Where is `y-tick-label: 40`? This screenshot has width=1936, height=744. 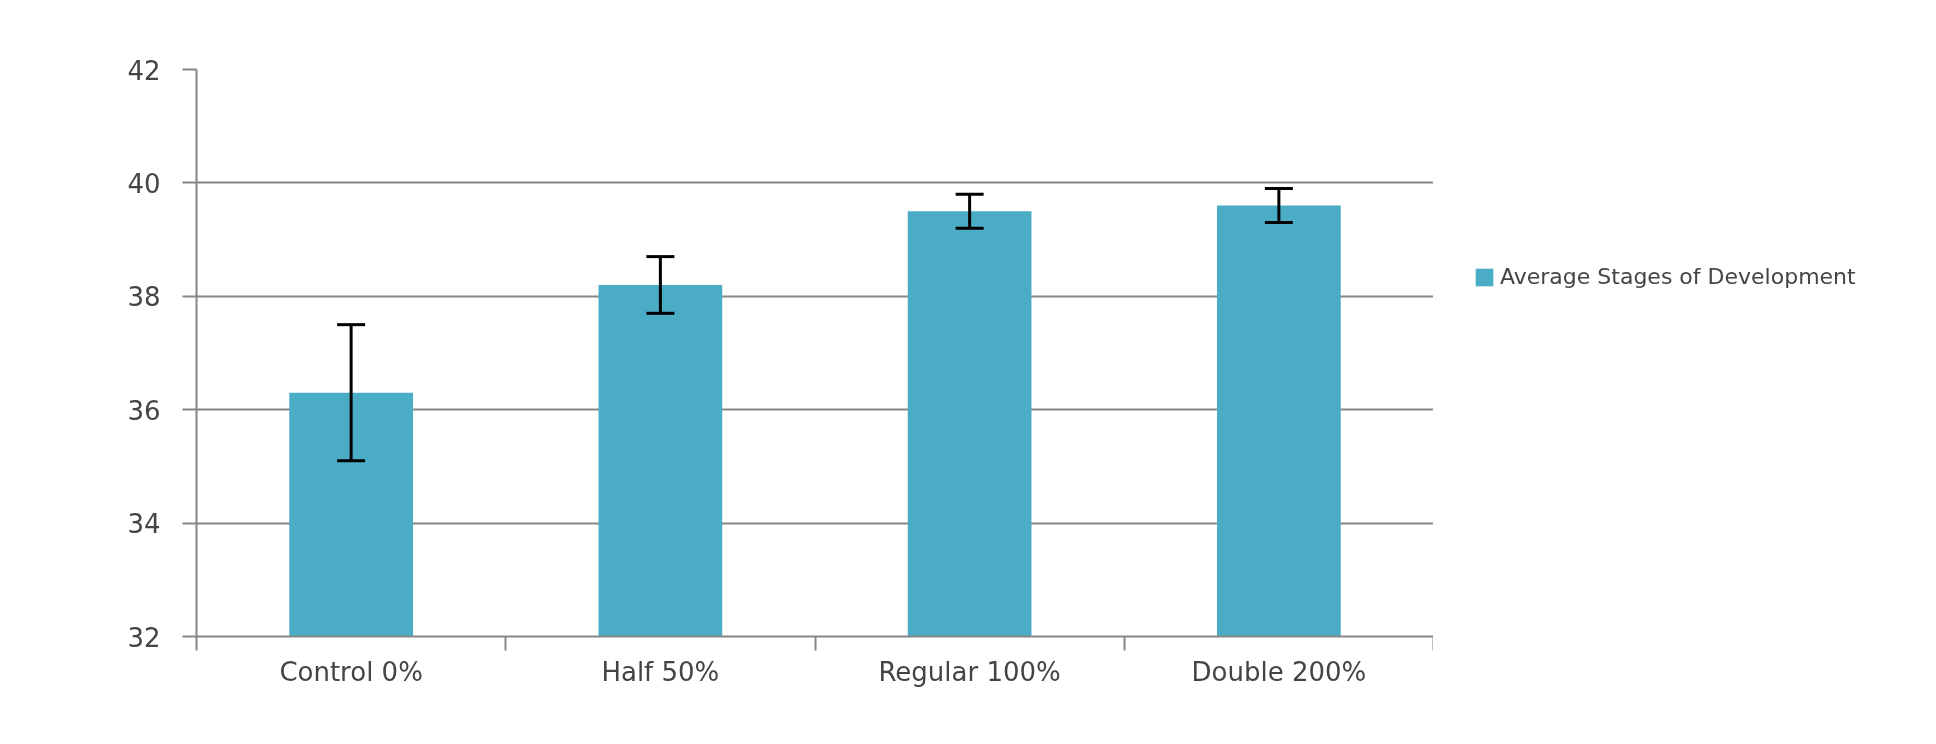
y-tick-label: 40 is located at coordinates (144, 183).